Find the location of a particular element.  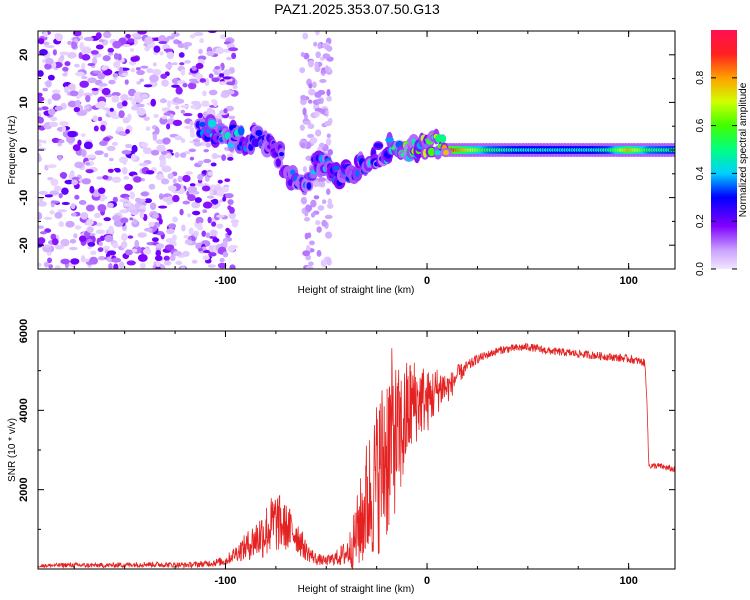

snr-y-axis-title: SNR (10 * v/v) is located at coordinates (12, 450).